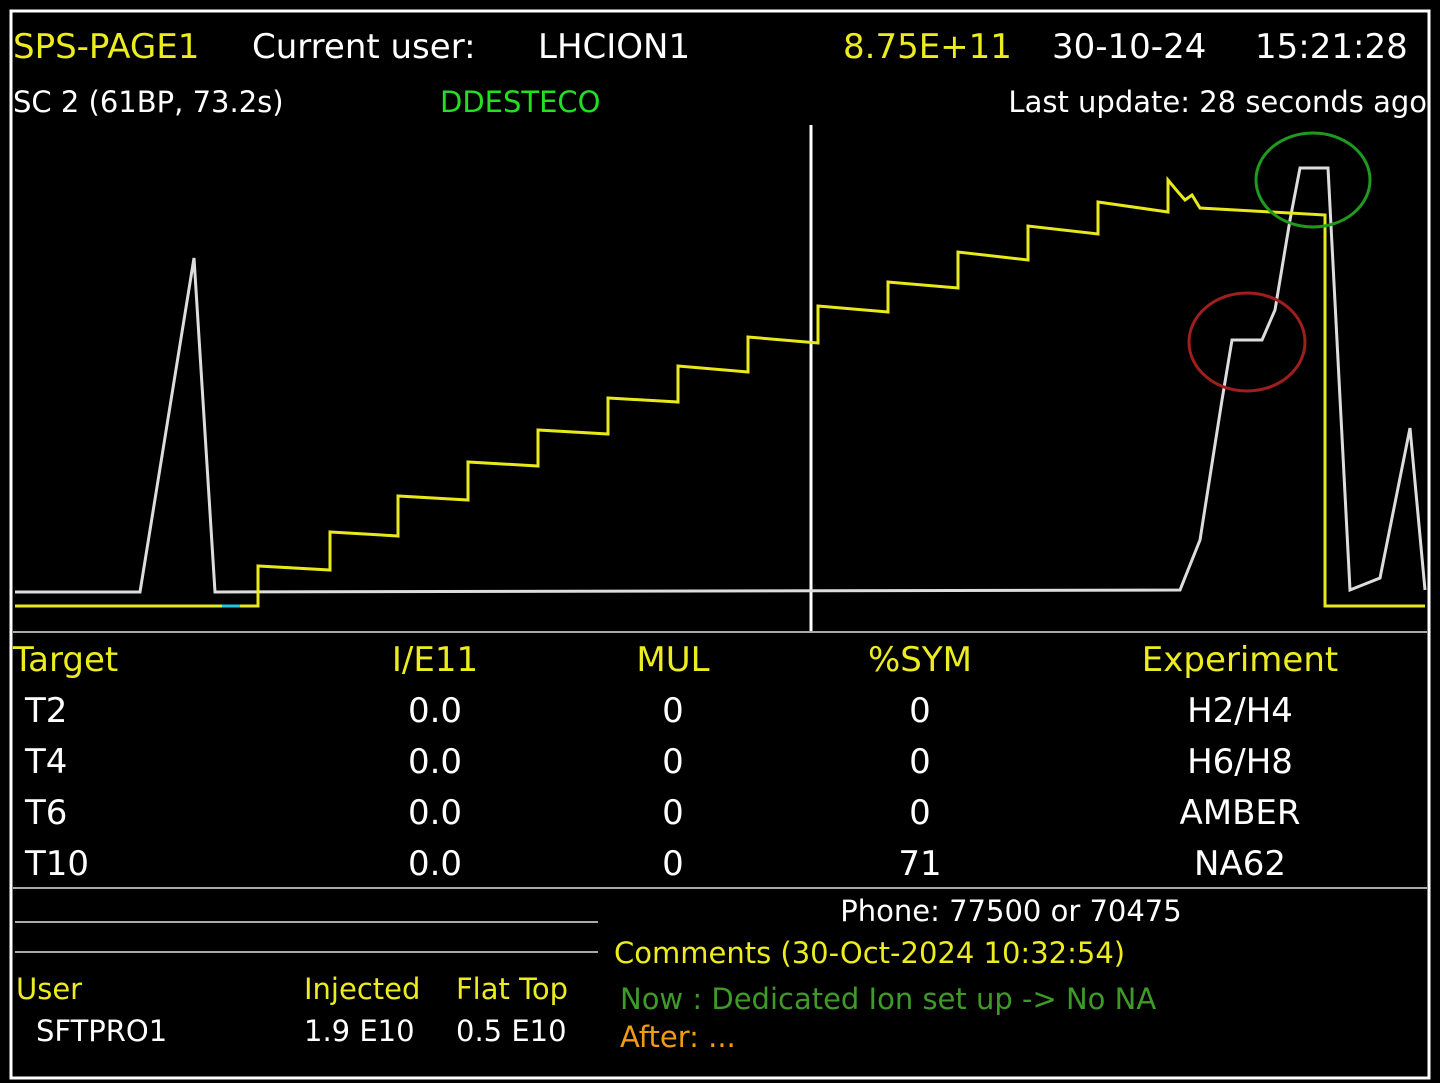 This screenshot has width=1440, height=1083. What do you see at coordinates (920, 660) in the screenshot?
I see `column-header: %SYM` at bounding box center [920, 660].